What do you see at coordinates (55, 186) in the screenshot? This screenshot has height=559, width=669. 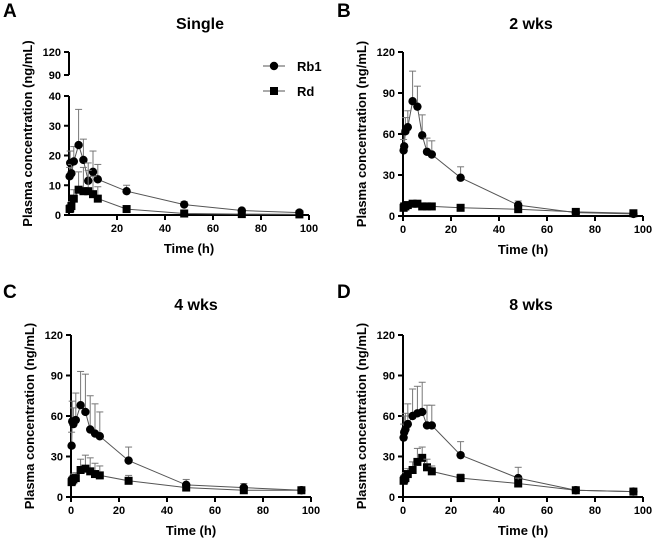 I see `y-tick-label-a-10: 10` at bounding box center [55, 186].